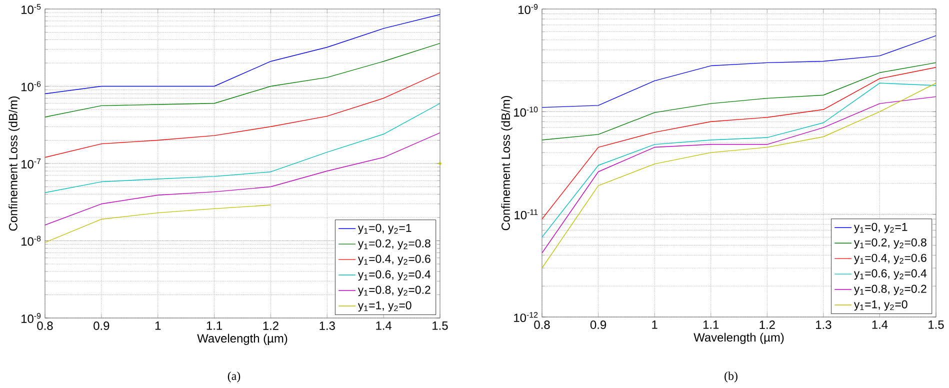  Describe the element at coordinates (731, 377) in the screenshot. I see `text: (b)` at that location.